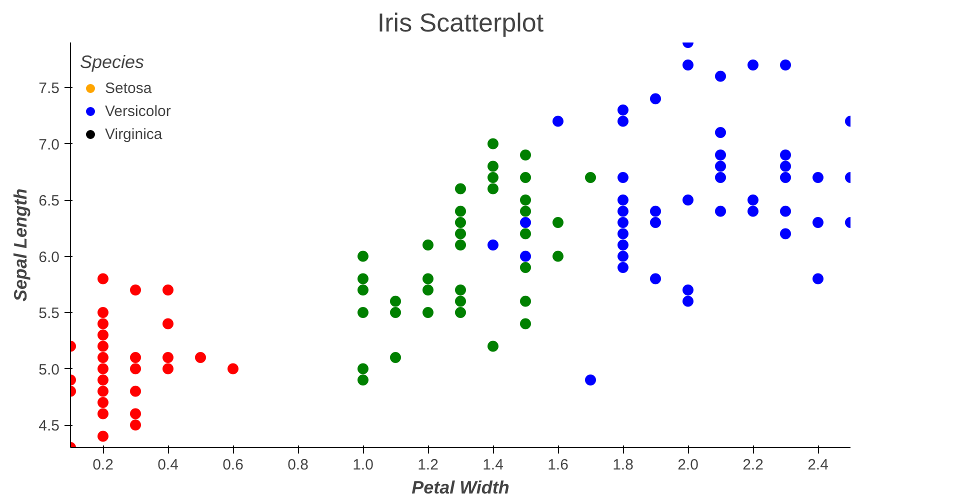 The height and width of the screenshot is (500, 960). I want to click on y-axis-title: Sepal Length, so click(20, 245).